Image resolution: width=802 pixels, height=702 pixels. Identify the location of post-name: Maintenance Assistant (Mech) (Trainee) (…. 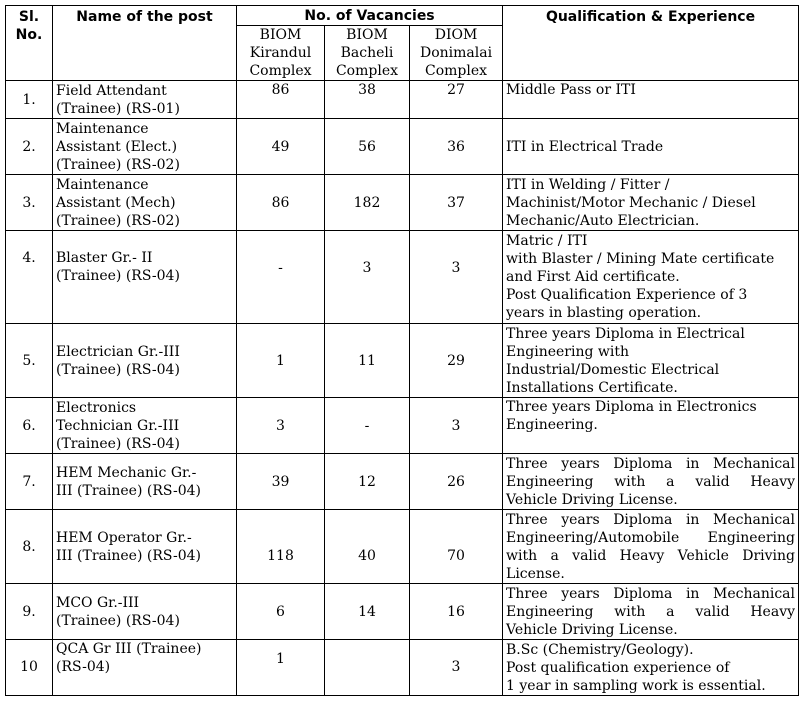
(144, 202).